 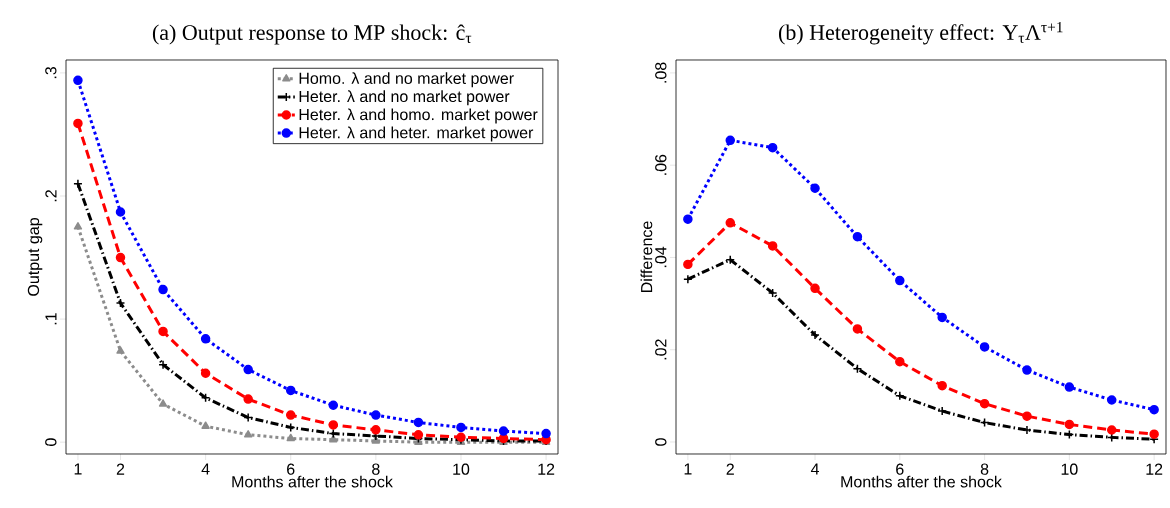 What do you see at coordinates (312, 34) in the screenshot?
I see `chart-title: (a) Output response to MP shock: ĉ$_{τ}$` at bounding box center [312, 34].